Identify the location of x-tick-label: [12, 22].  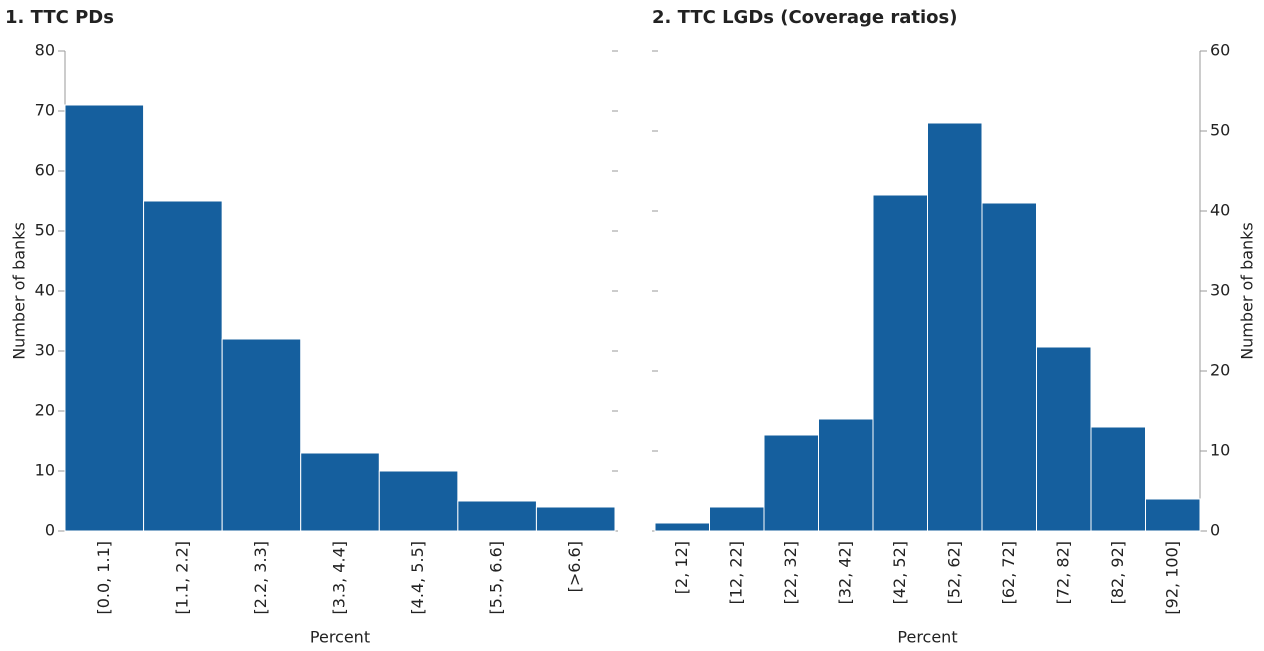
(735, 572).